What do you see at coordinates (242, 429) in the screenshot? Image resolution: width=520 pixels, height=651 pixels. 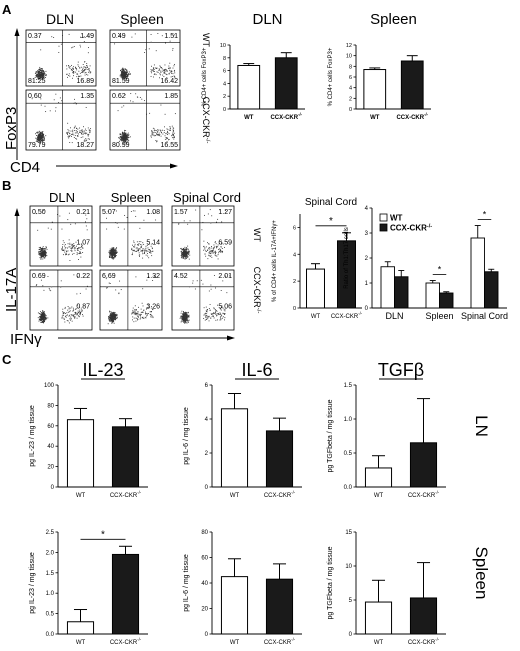 I see `bar-chart-c-il6-ln: 0 2 4 6 pg IL-6 / mg tissue IL-6 WT CCX-CKR-/-` at bounding box center [242, 429].